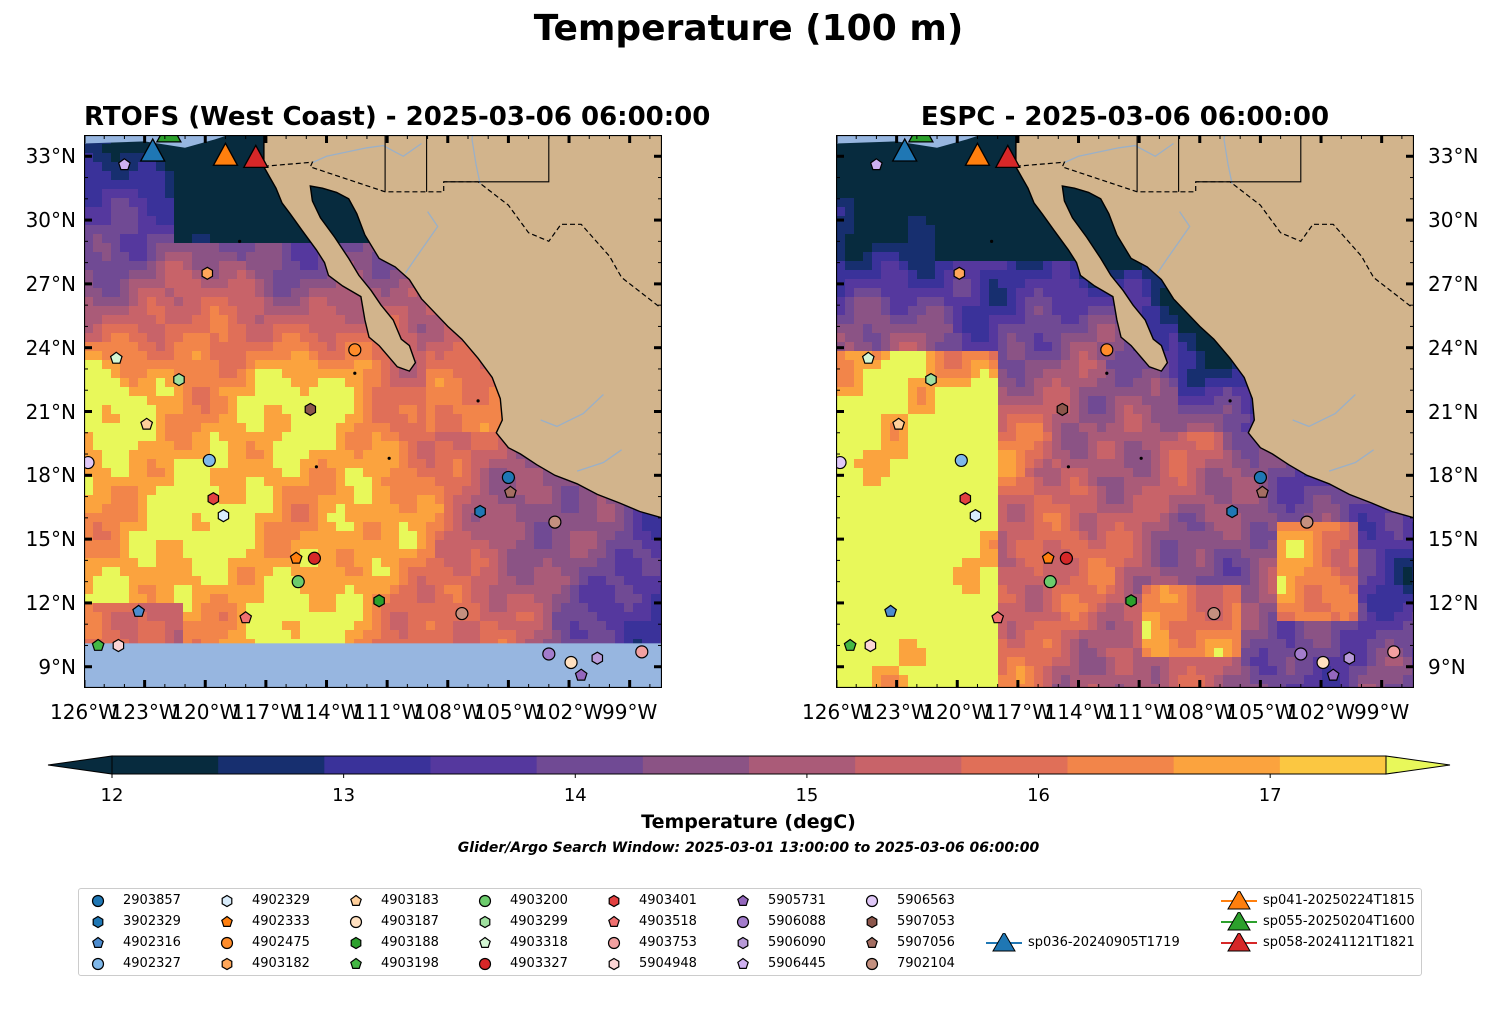  Describe the element at coordinates (112, 795) in the screenshot. I see `colorbar-tick-label: 12` at that location.